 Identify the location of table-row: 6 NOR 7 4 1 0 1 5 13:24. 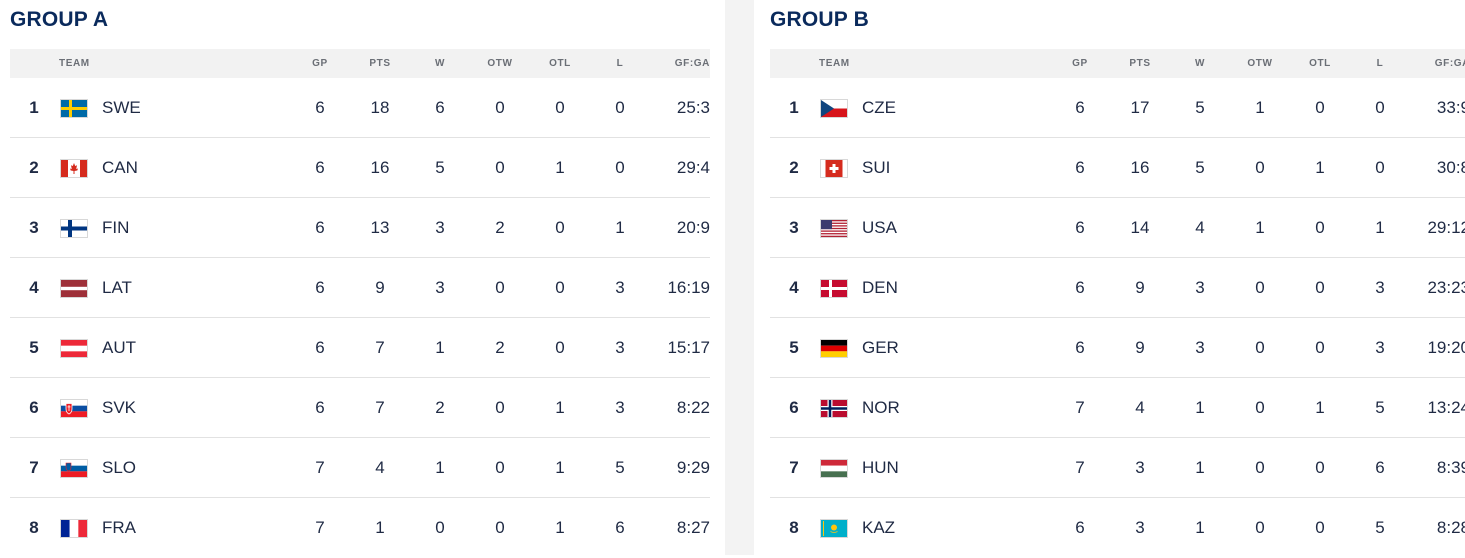
(1117, 408).